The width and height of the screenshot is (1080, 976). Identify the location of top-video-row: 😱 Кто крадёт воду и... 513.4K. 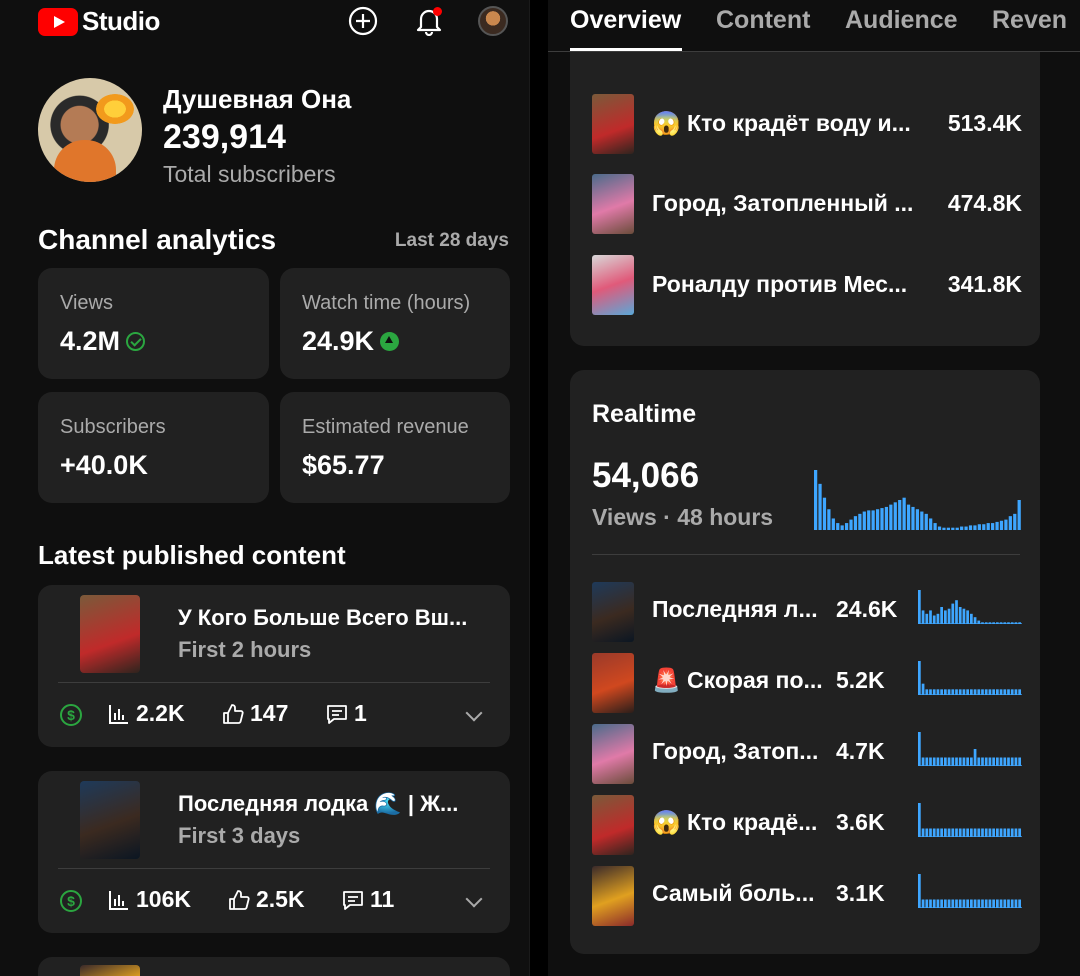
(807, 125).